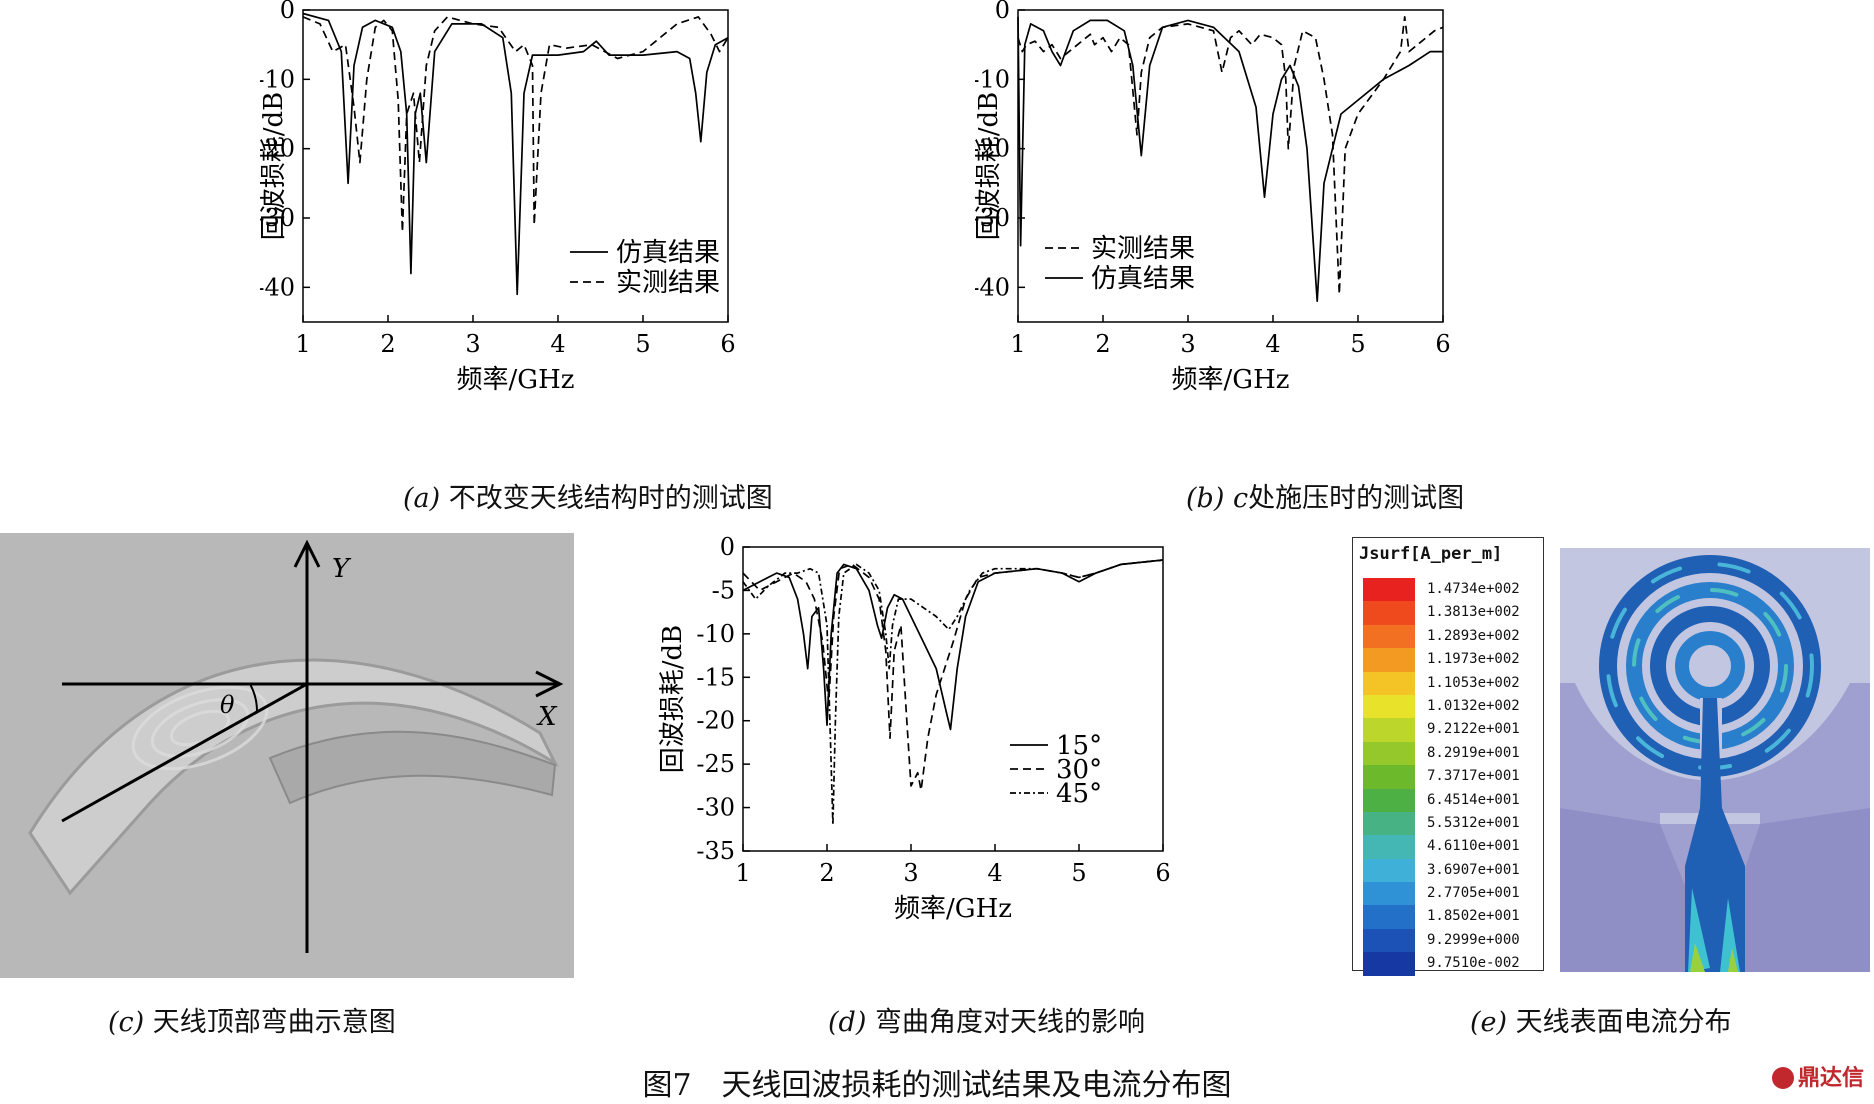  What do you see at coordinates (1473, 729) in the screenshot?
I see `legend-value: 9.2122e+001` at bounding box center [1473, 729].